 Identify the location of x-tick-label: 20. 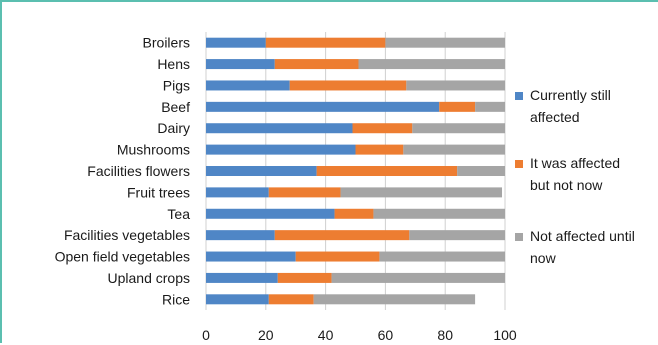
(266, 335).